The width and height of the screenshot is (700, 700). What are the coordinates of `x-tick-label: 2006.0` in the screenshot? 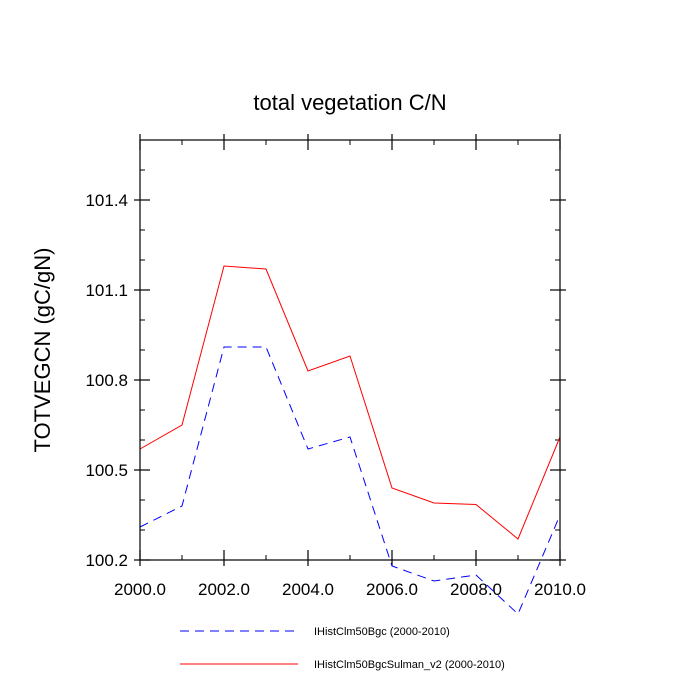 It's located at (392, 589).